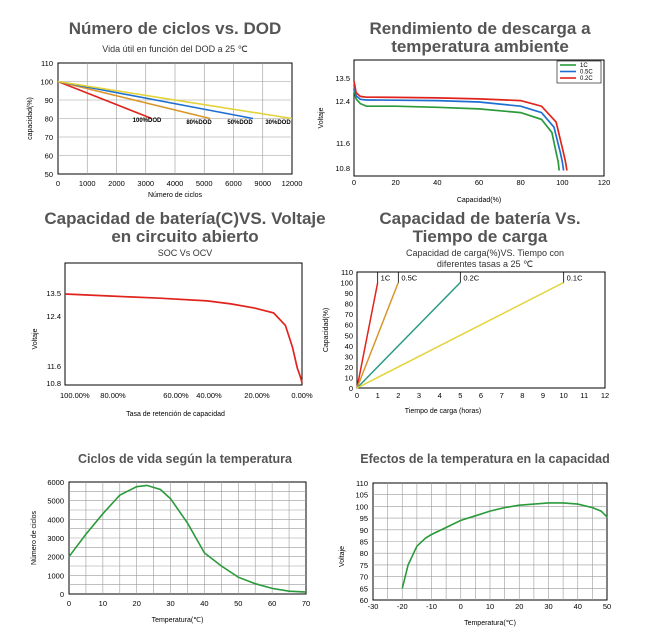 Image resolution: width=646 pixels, height=642 pixels. Describe the element at coordinates (364, 600) in the screenshot. I see `chart6-y-tick-label: 60` at that location.